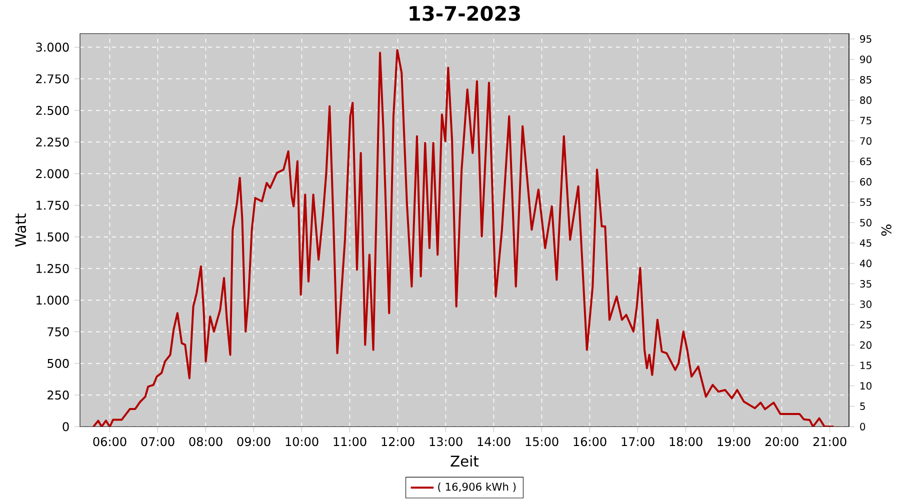 This screenshot has height=500, width=900. What do you see at coordinates (734, 441) in the screenshot?
I see `x-tick-label: 19:00` at bounding box center [734, 441].